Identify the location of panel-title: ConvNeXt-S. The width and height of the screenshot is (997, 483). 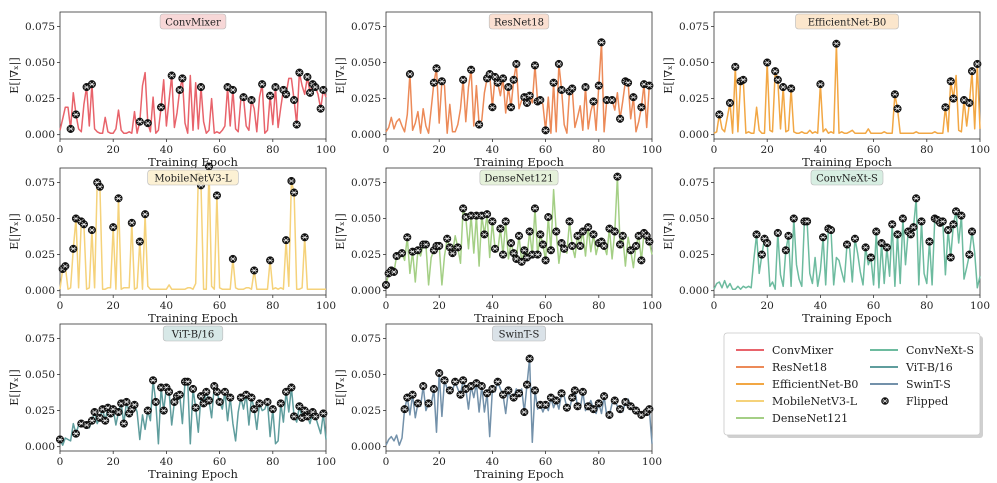
(847, 179).